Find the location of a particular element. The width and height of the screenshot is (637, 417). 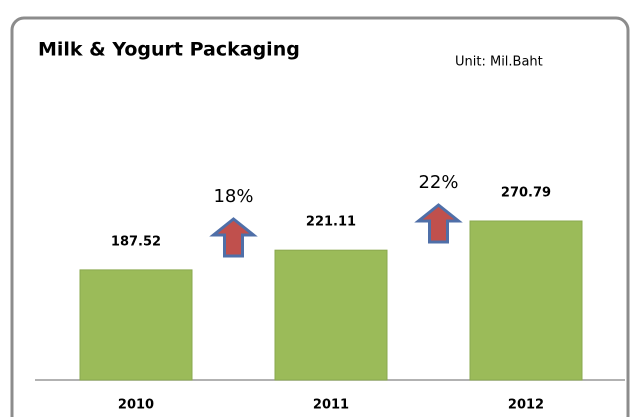

growth-label: 22% is located at coordinates (438, 182).